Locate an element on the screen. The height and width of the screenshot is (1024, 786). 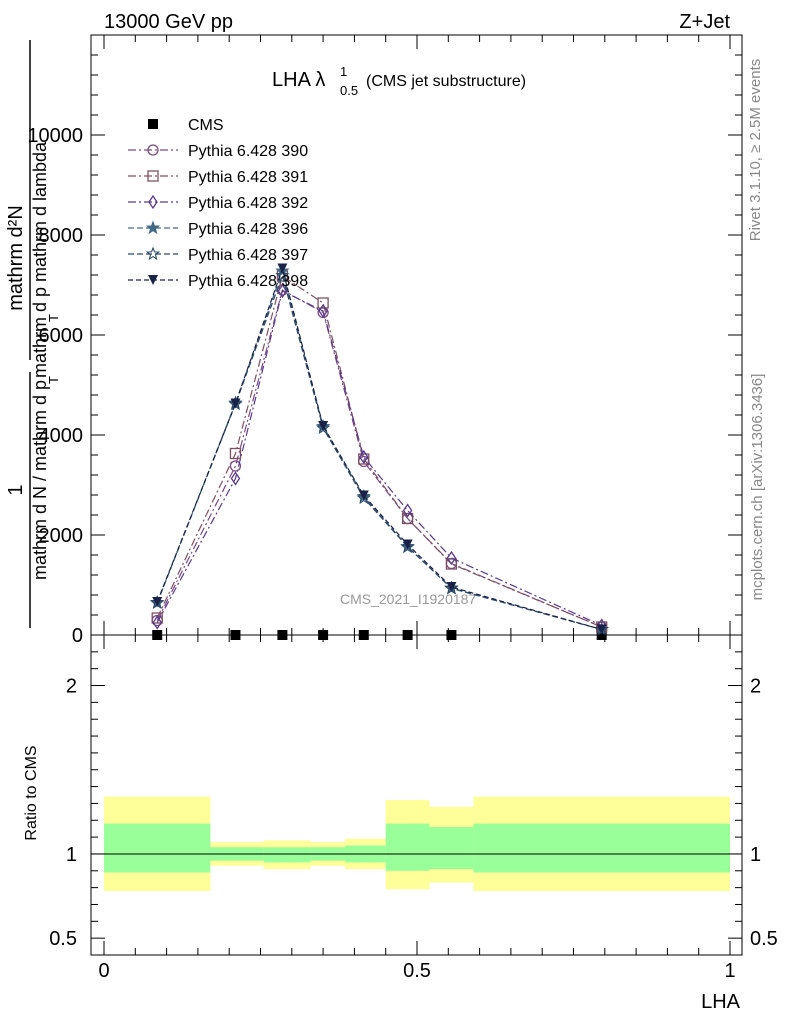
y-label-mid: mathrm d p mathrm d lambda is located at coordinates (40, 259).